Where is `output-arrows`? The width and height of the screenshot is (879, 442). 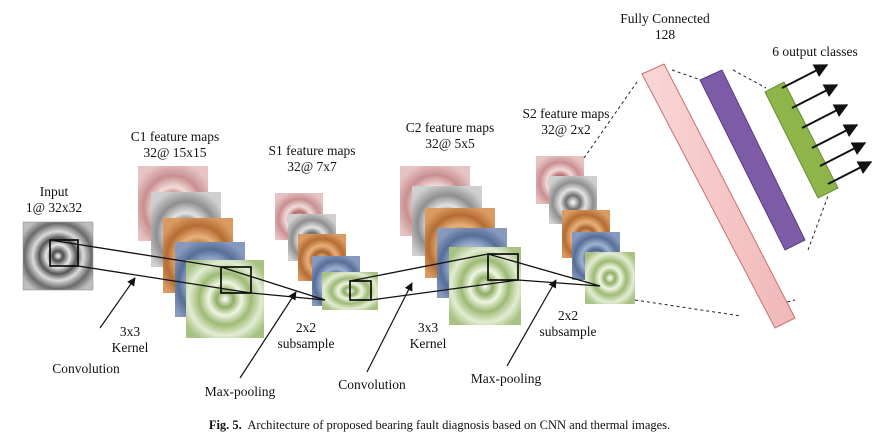
output-arrows is located at coordinates (827, 124).